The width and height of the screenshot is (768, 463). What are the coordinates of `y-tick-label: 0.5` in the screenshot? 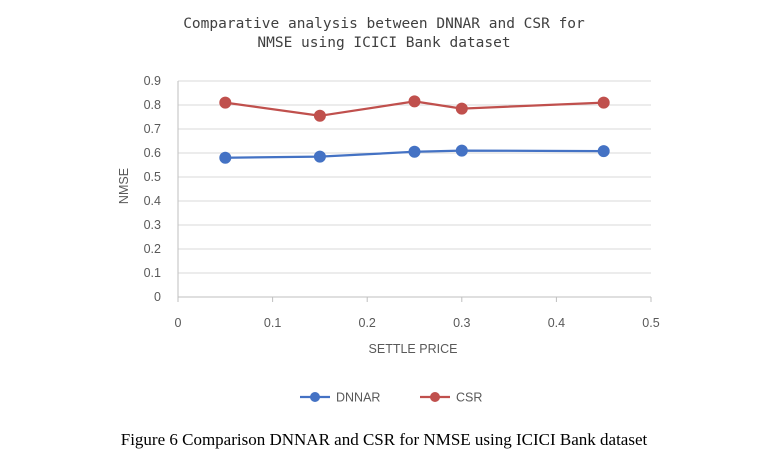 It's located at (152, 177).